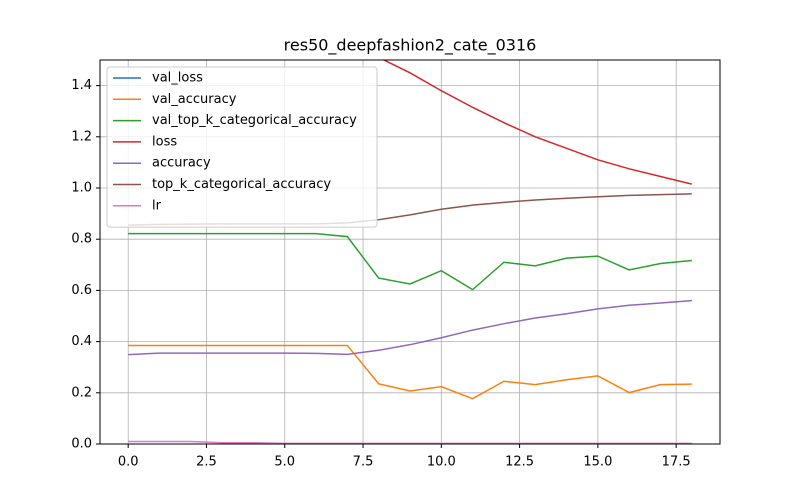 The image size is (800, 500). What do you see at coordinates (241, 184) in the screenshot?
I see `legend-label: top_k_categorical_accuracy` at bounding box center [241, 184].